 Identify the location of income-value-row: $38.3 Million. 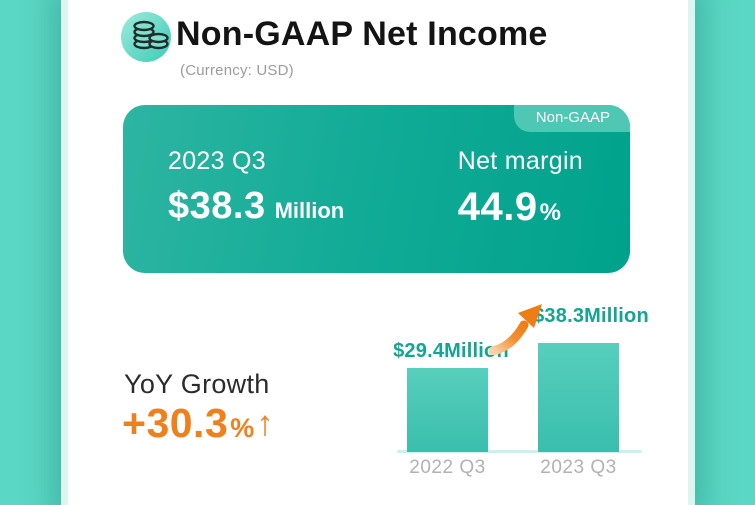
(256, 206).